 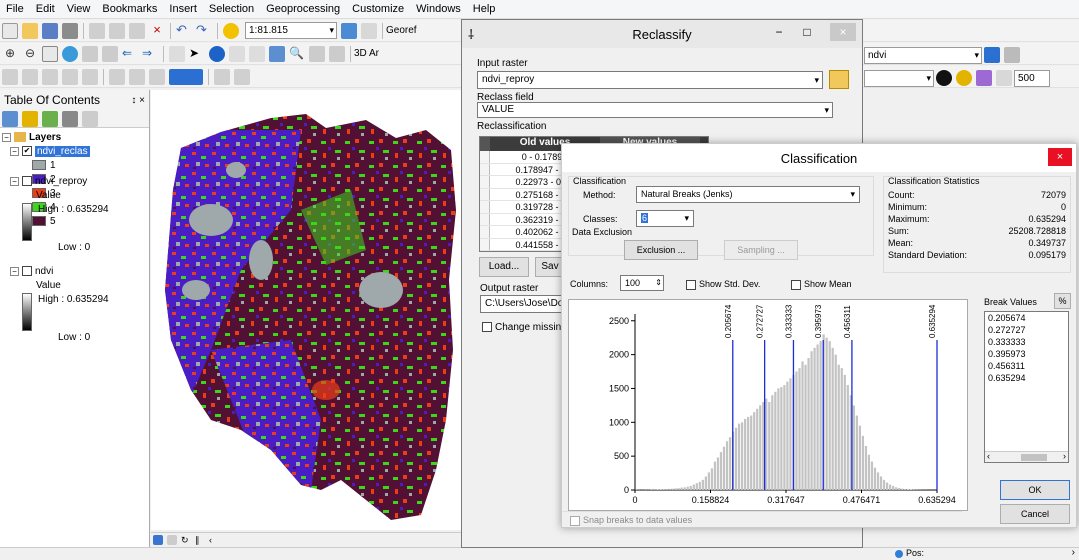 I want to click on list-by-drawing-order-icon, so click(x=10, y=118).